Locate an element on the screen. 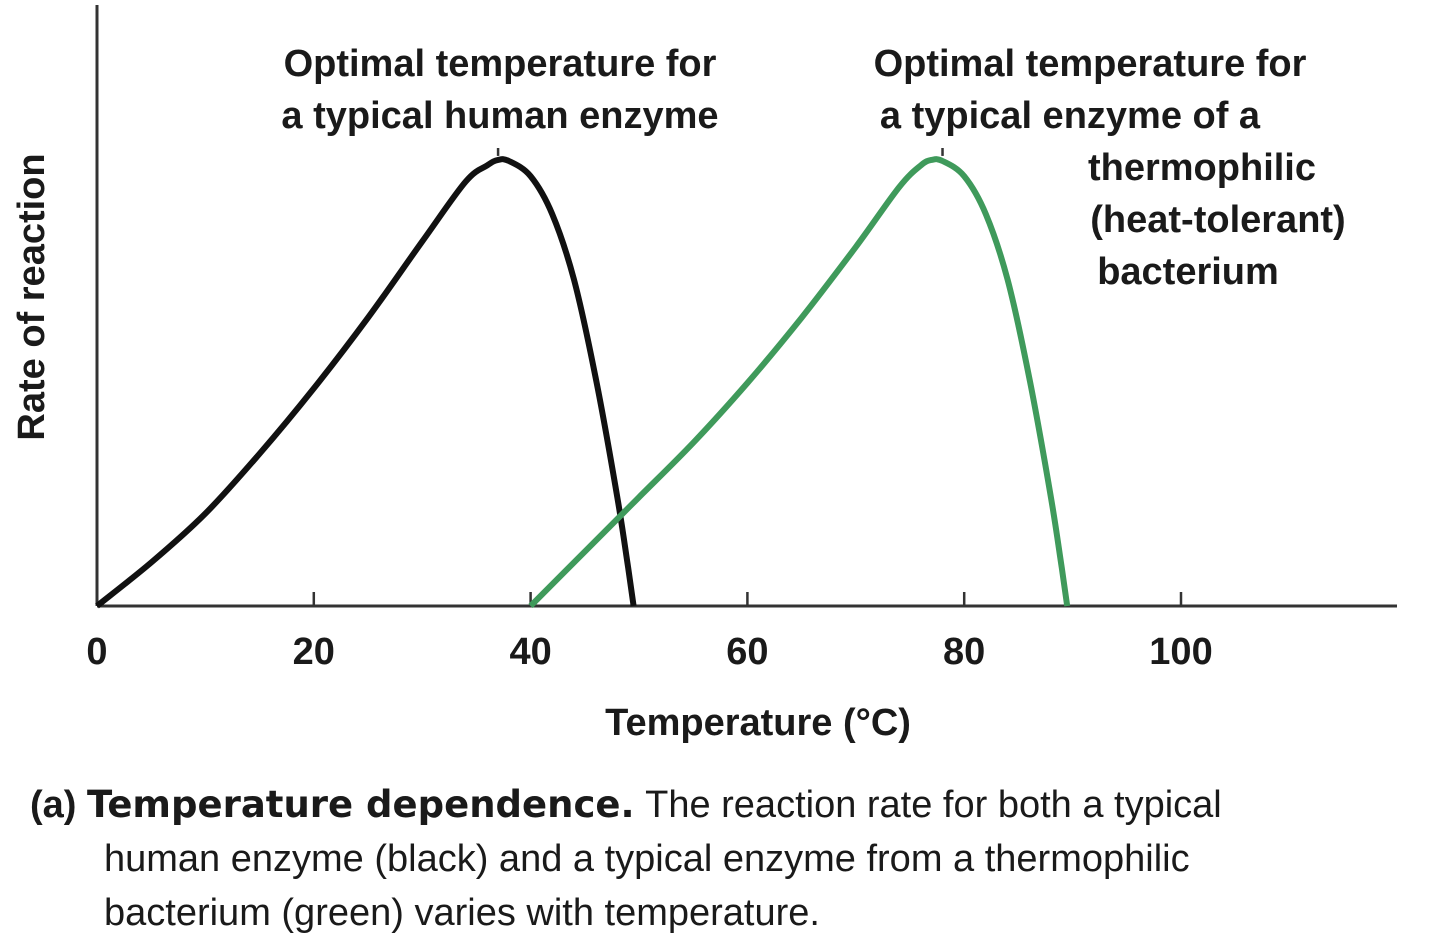  x-tick-label-60: 60 is located at coordinates (747, 652).